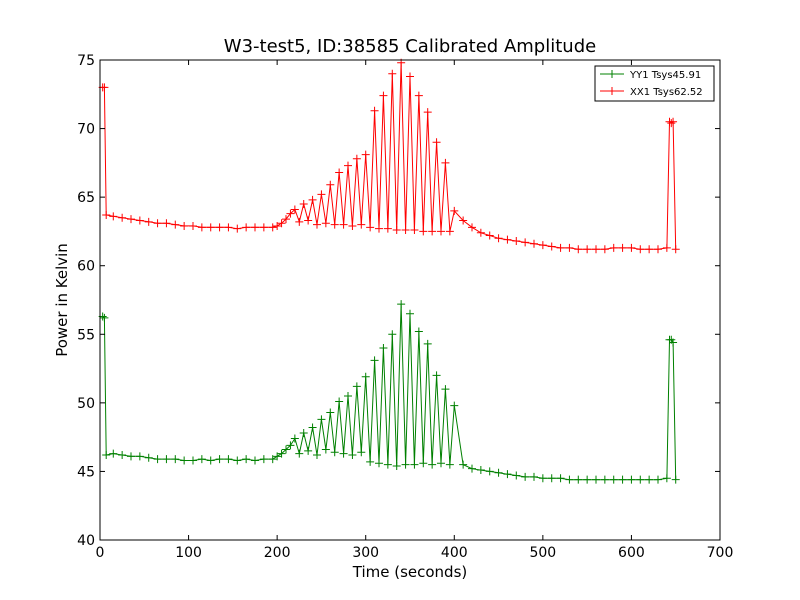 The height and width of the screenshot is (600, 800). I want to click on y-tick-label: 50, so click(86, 404).